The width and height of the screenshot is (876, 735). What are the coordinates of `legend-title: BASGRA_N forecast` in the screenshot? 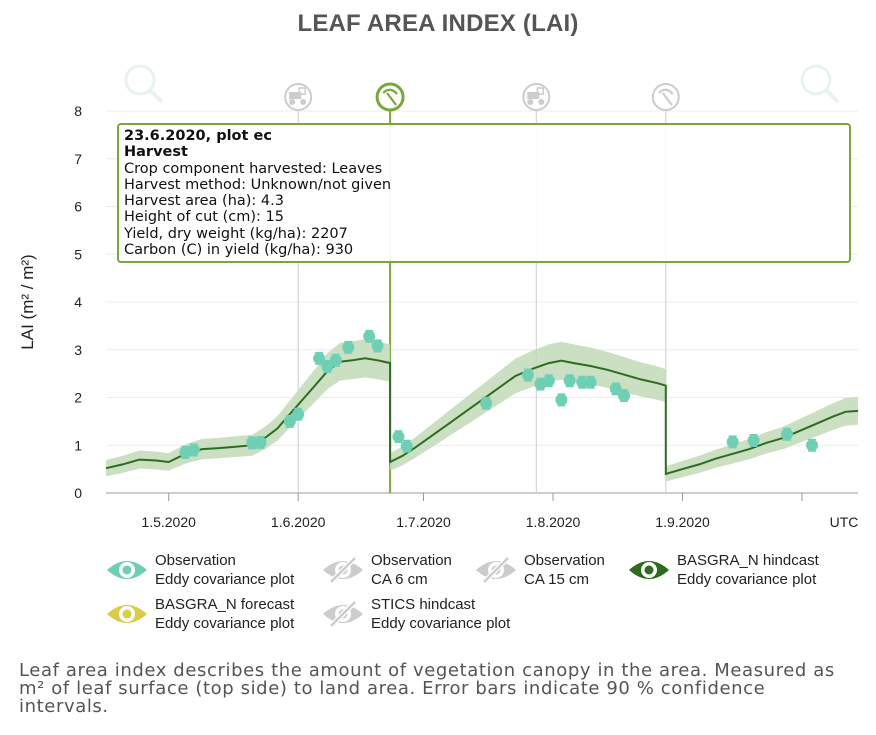 It's located at (225, 604).